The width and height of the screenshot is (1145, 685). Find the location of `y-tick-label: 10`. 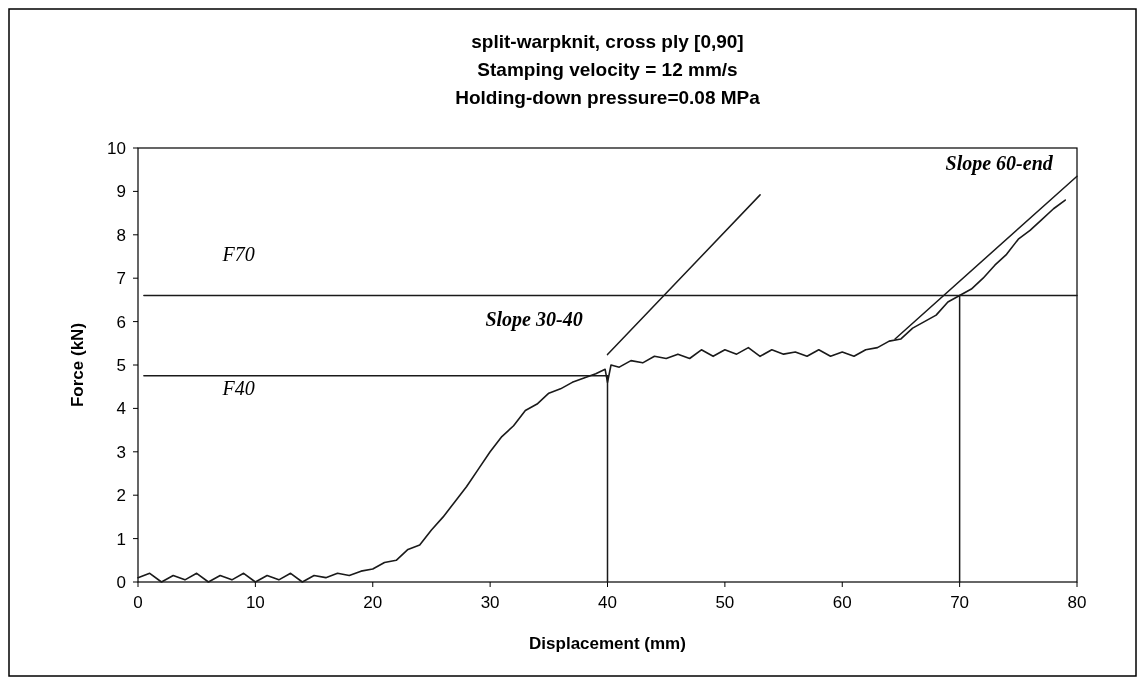

y-tick-label: 10 is located at coordinates (116, 148).